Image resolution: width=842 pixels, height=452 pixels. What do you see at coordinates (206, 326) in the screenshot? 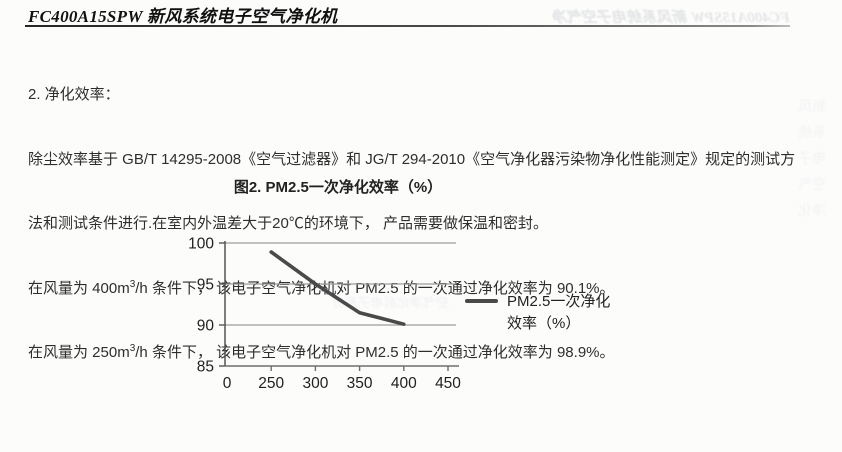
I see `y-tick-label-90: 90` at bounding box center [206, 326].